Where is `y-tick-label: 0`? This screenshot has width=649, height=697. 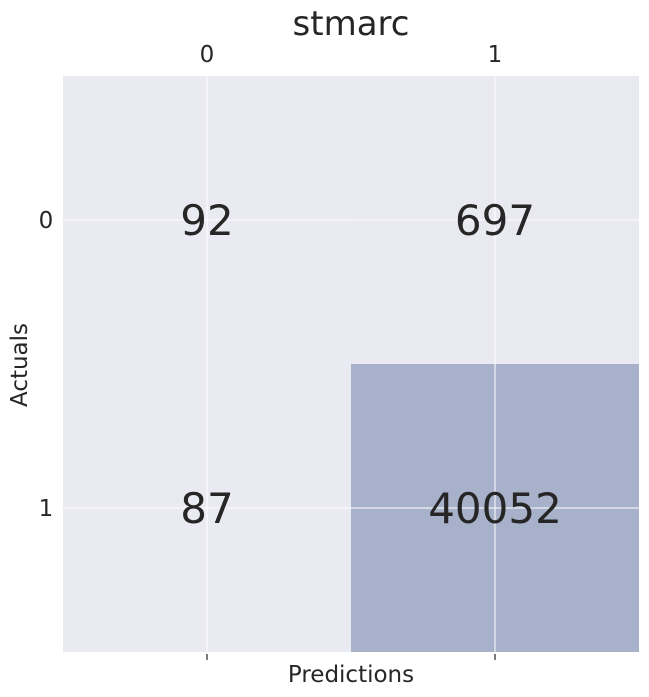 y-tick-label: 0 is located at coordinates (46, 221).